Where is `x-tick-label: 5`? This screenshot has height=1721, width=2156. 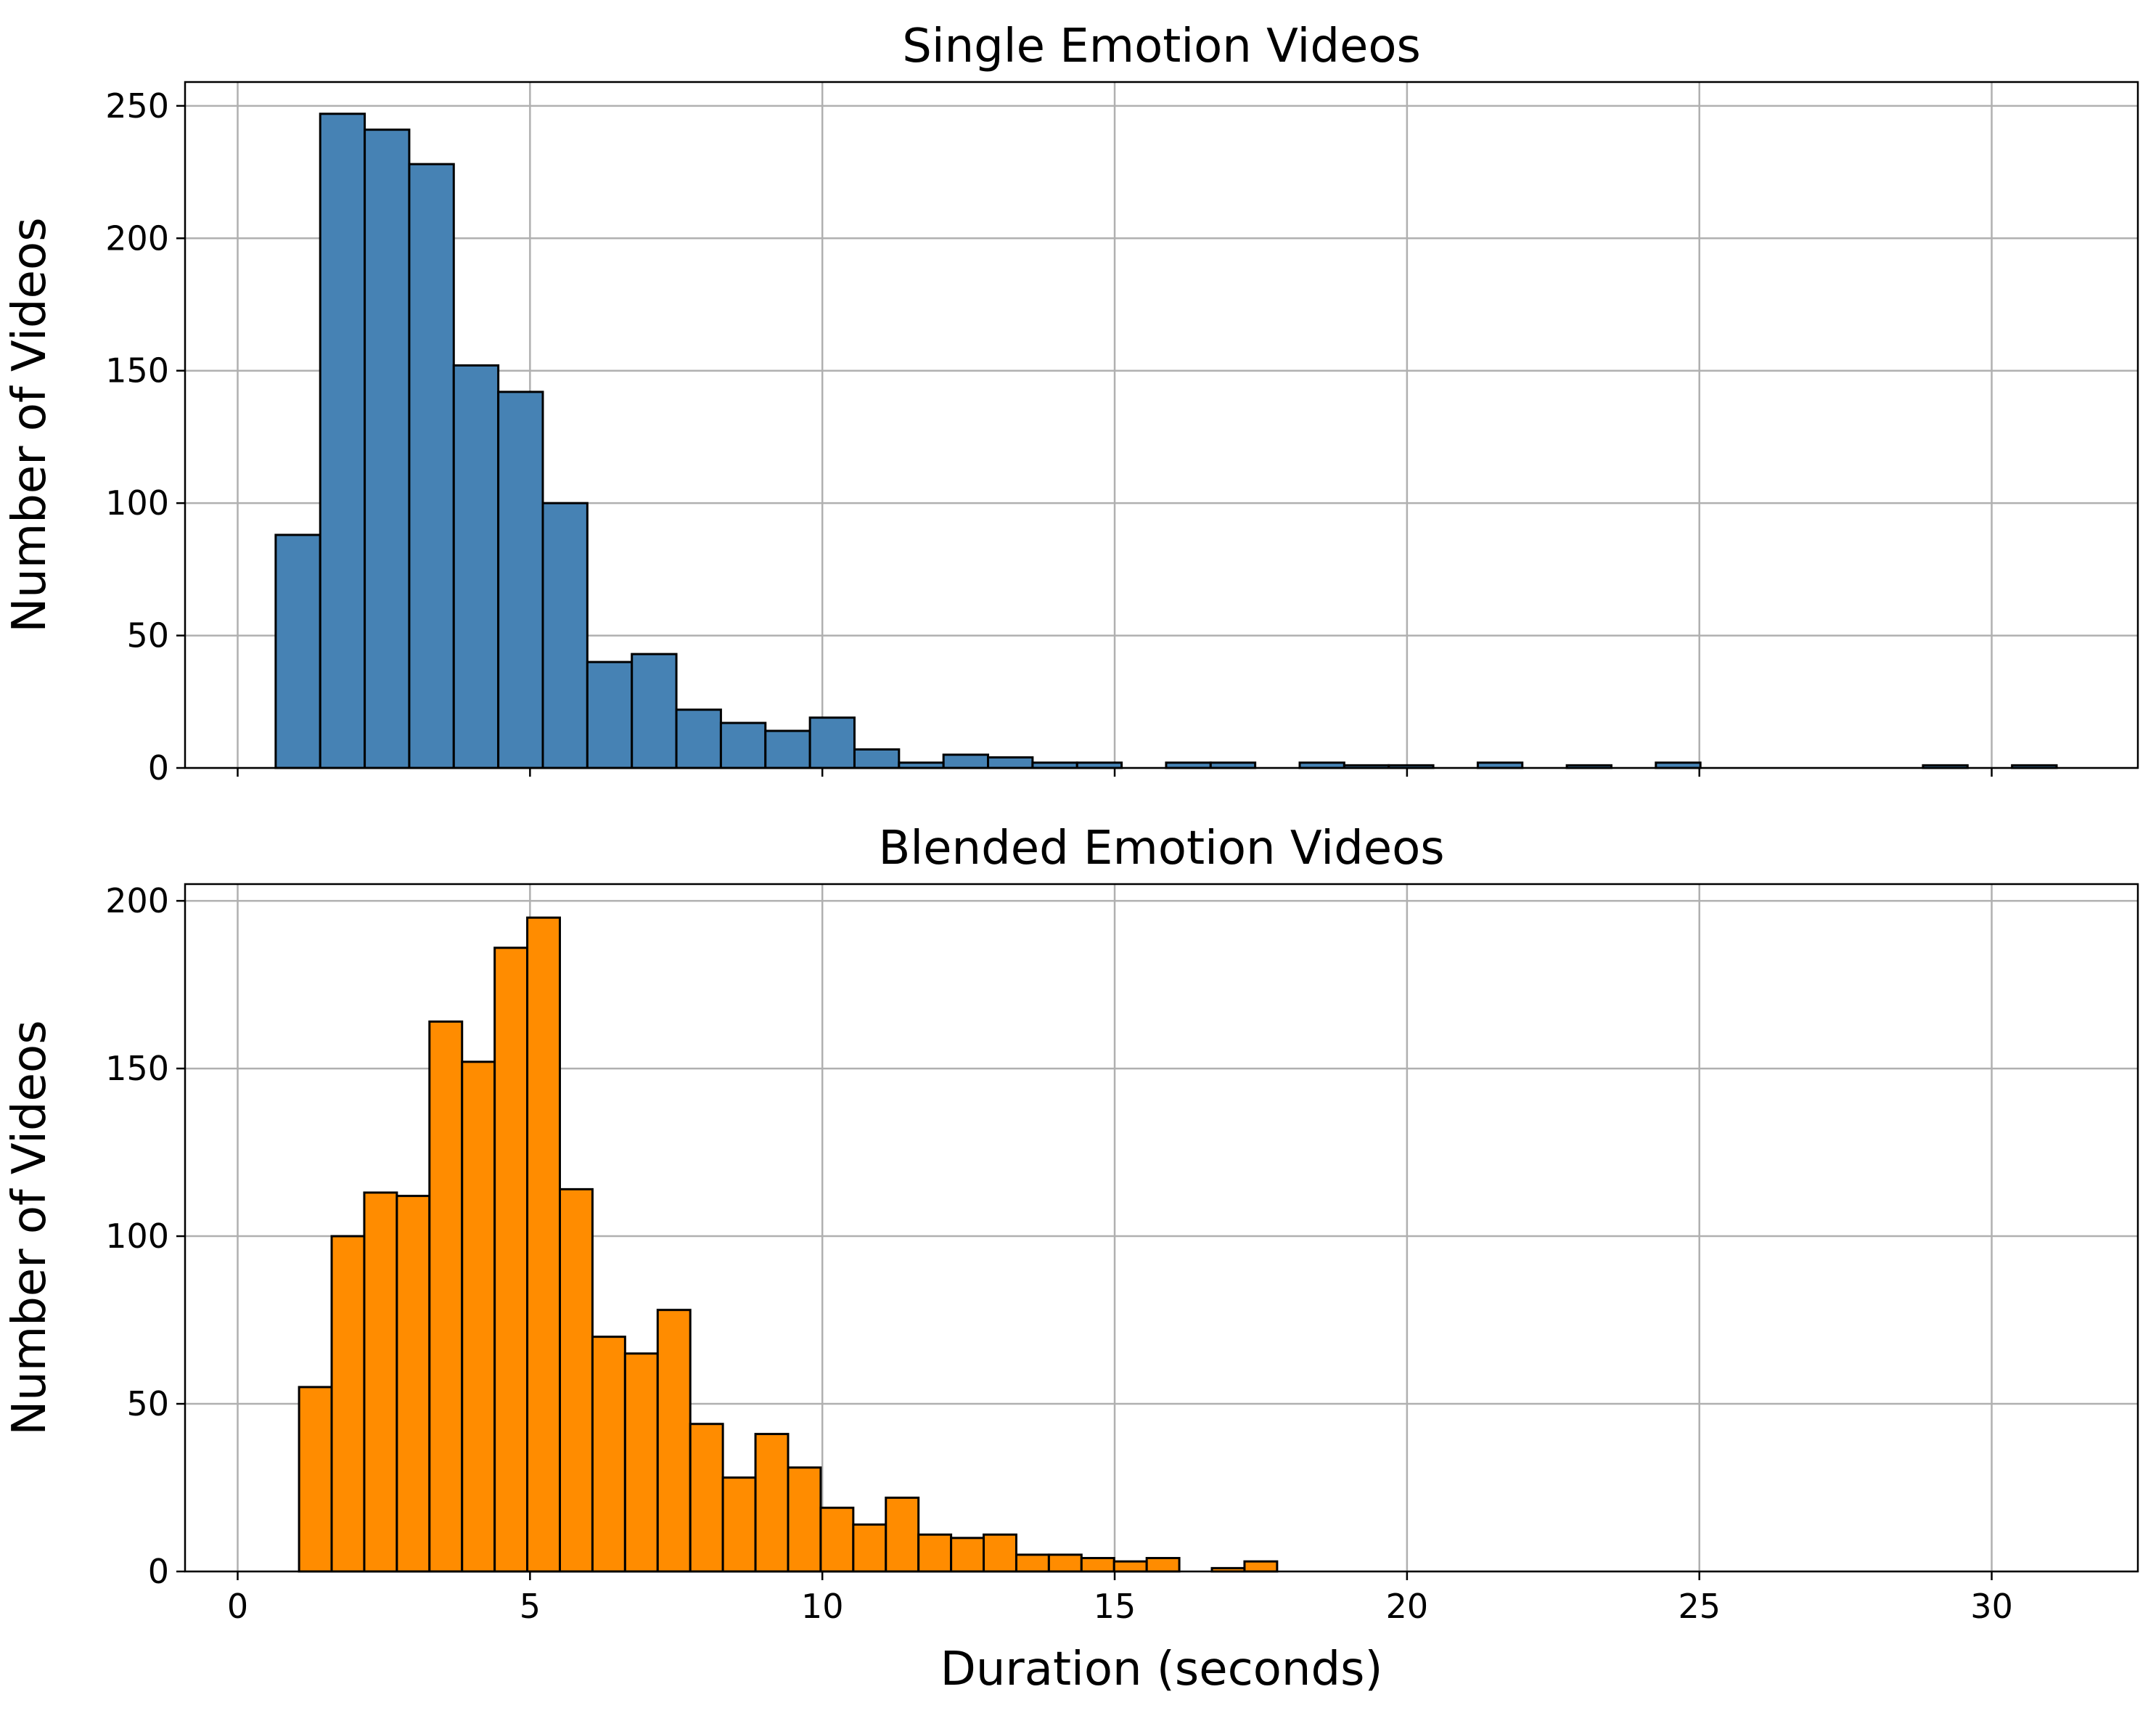 x-tick-label: 5 is located at coordinates (530, 1607).